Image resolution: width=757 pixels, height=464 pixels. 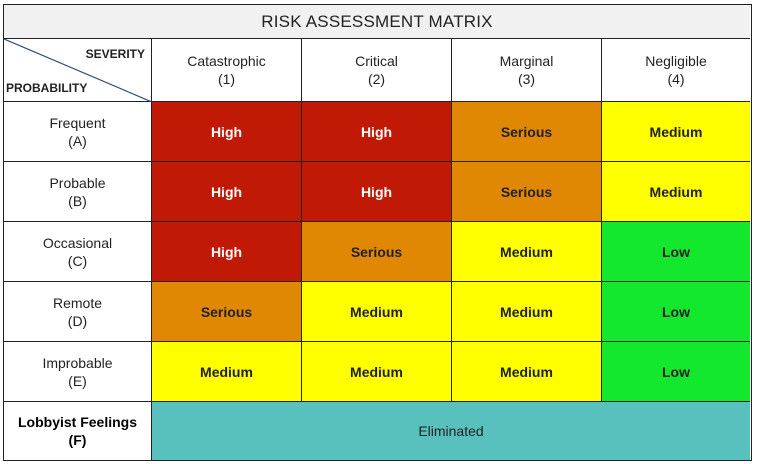 I want to click on corner-header: SEVERITY PROBABILITY, so click(x=78, y=70).